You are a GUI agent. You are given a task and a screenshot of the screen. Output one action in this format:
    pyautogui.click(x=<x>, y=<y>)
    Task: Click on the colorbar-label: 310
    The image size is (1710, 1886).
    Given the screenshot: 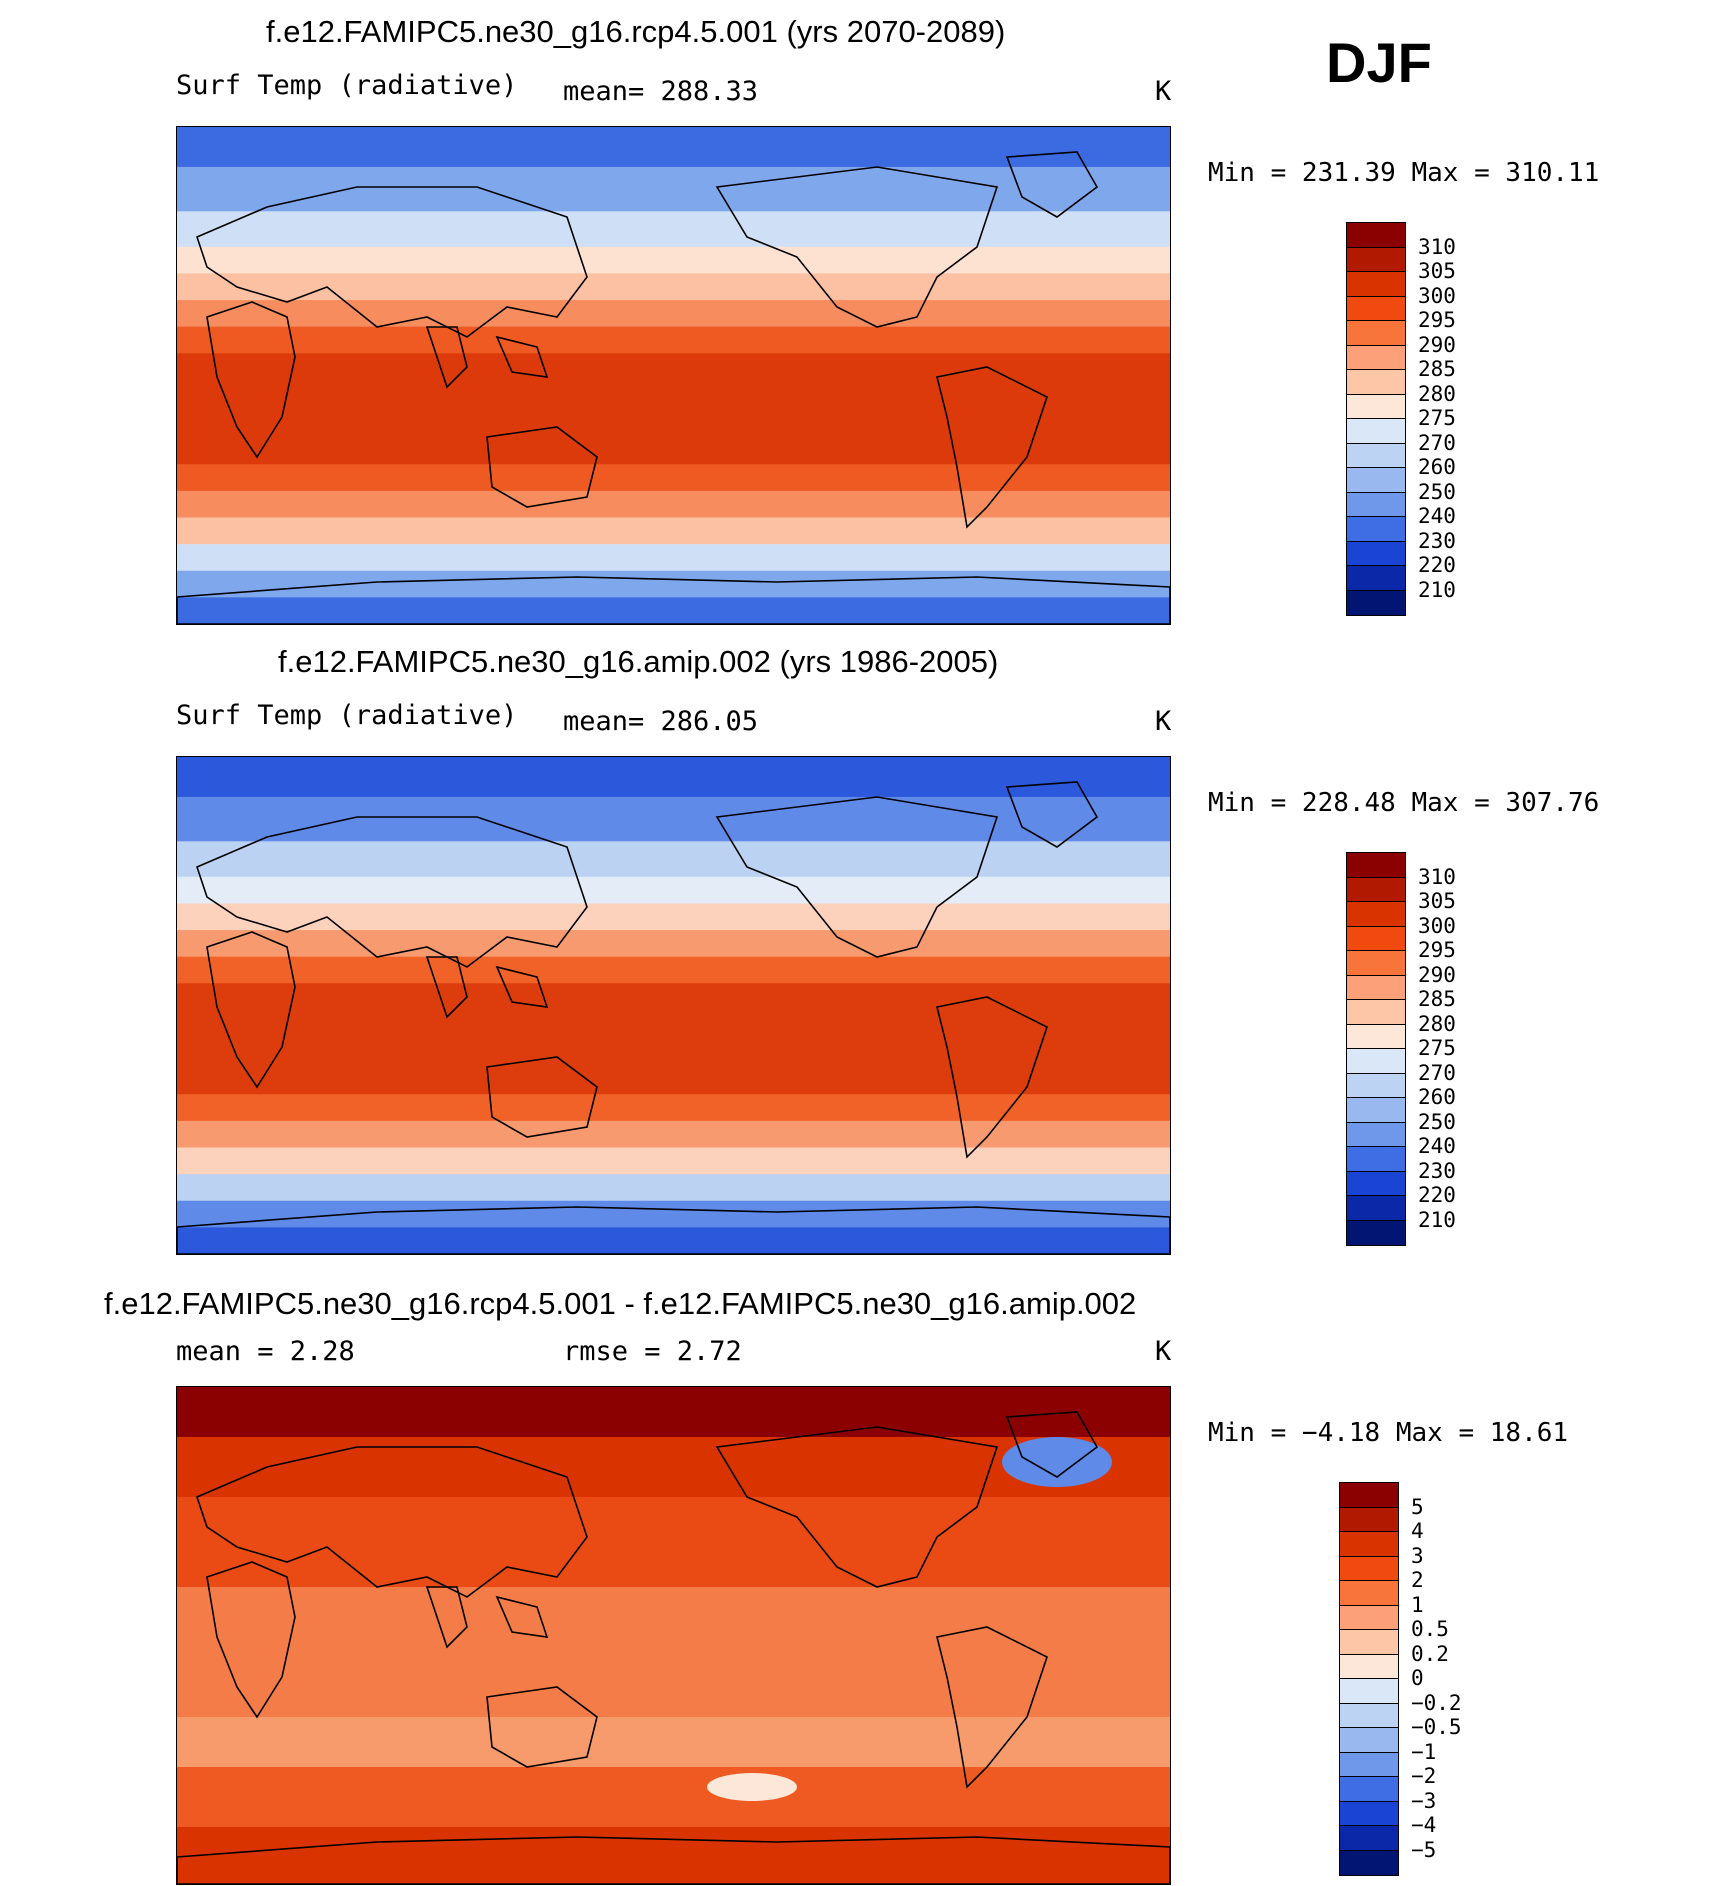 What is the action you would take?
    pyautogui.click(x=1437, y=876)
    